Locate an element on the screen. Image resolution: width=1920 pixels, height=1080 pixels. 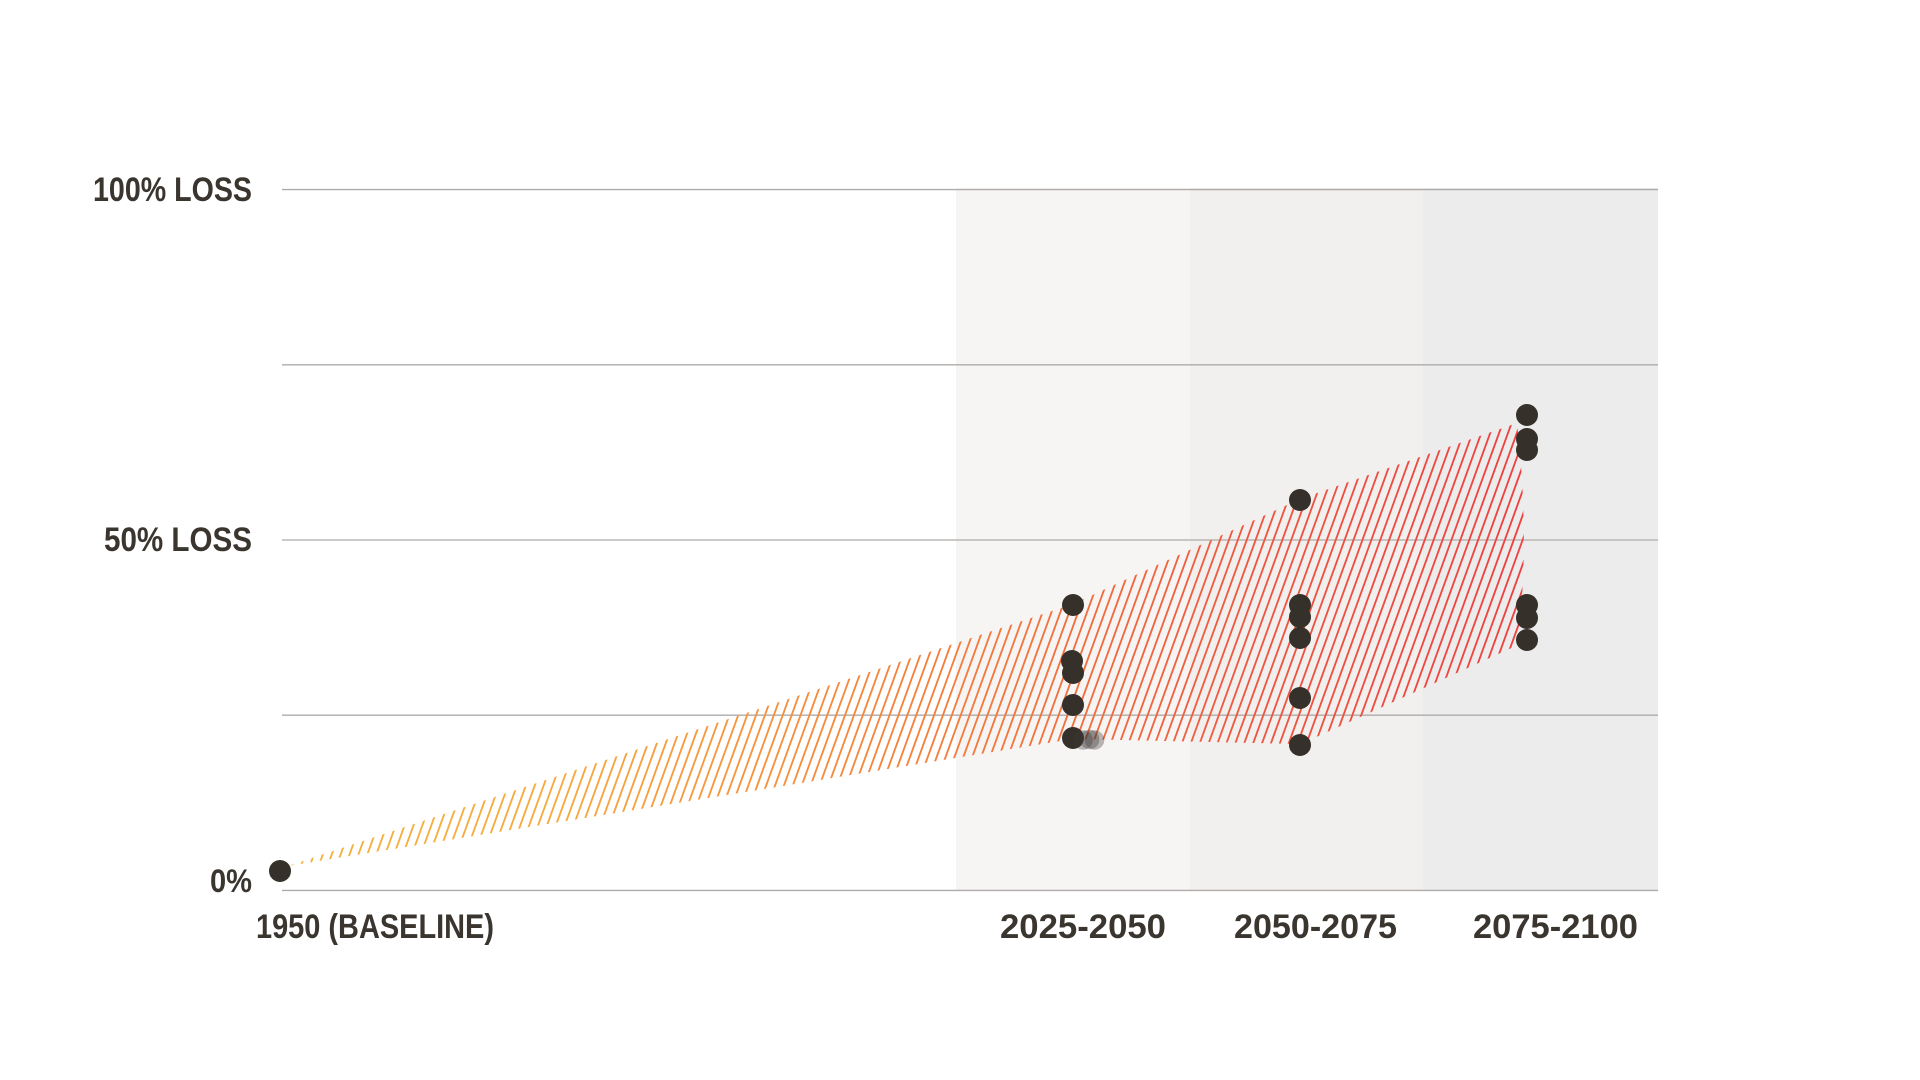
svg-text: 100% LOSS is located at coordinates (172, 190).